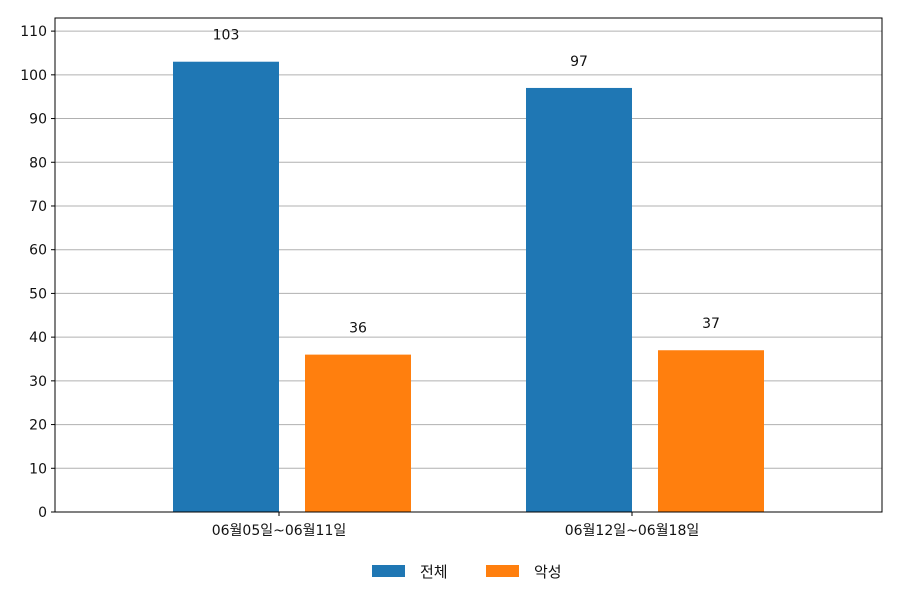 The image size is (900, 600). Describe the element at coordinates (38, 120) in the screenshot. I see `y-tick-label: 90` at that location.